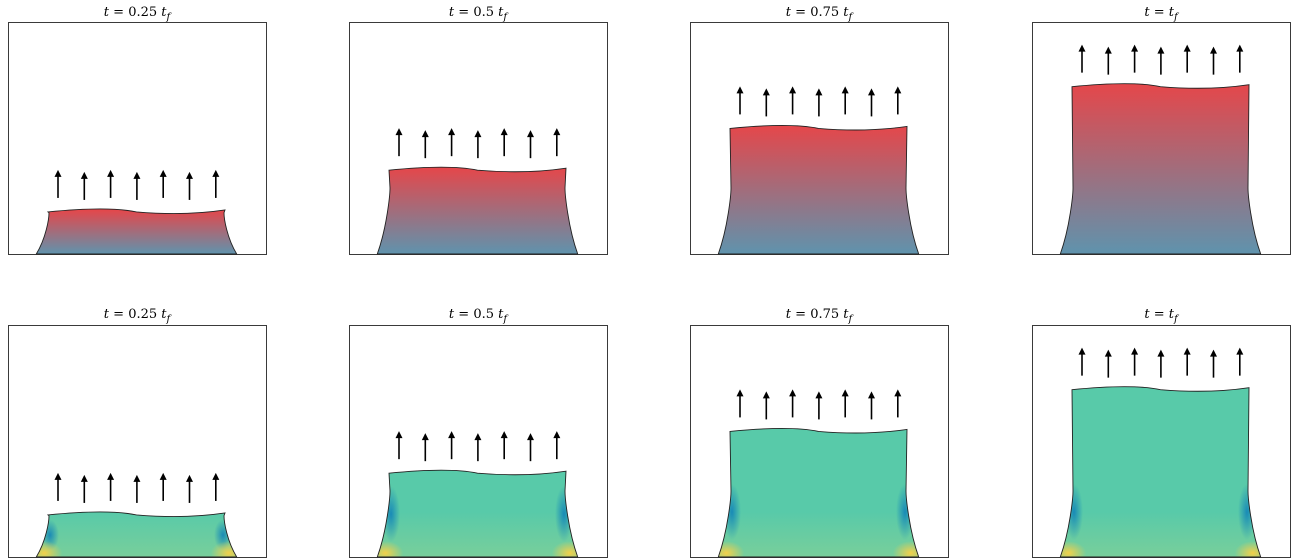 This screenshot has height=558, width=1302. I want to click on panel-title: t = tf, so click(1162, 316).